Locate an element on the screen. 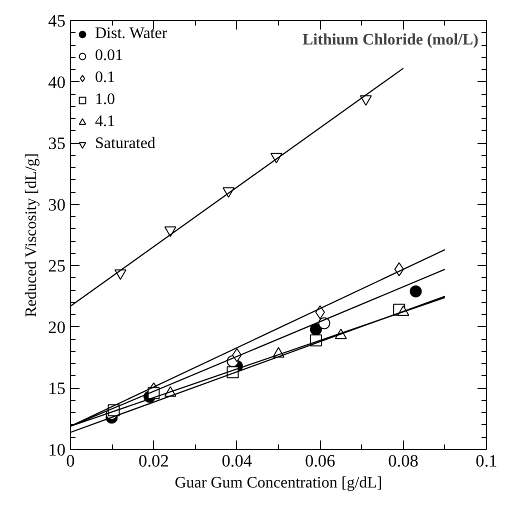  legend-label: 1.0 is located at coordinates (105, 100).